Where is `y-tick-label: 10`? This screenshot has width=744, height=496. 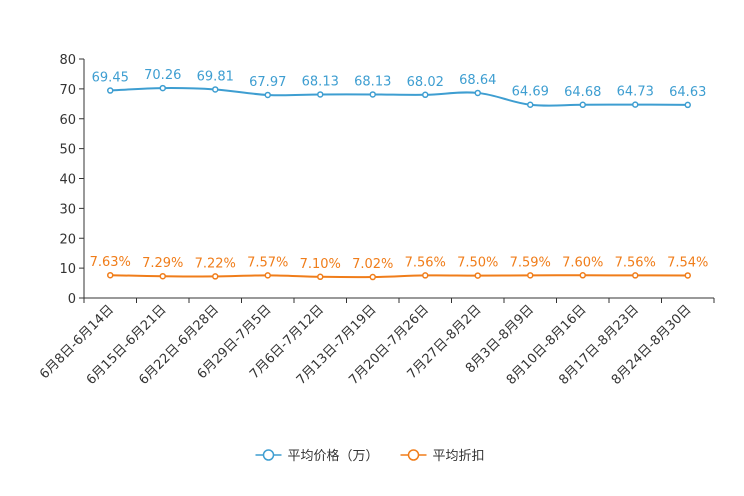
y-tick-label: 10 is located at coordinates (67, 269).